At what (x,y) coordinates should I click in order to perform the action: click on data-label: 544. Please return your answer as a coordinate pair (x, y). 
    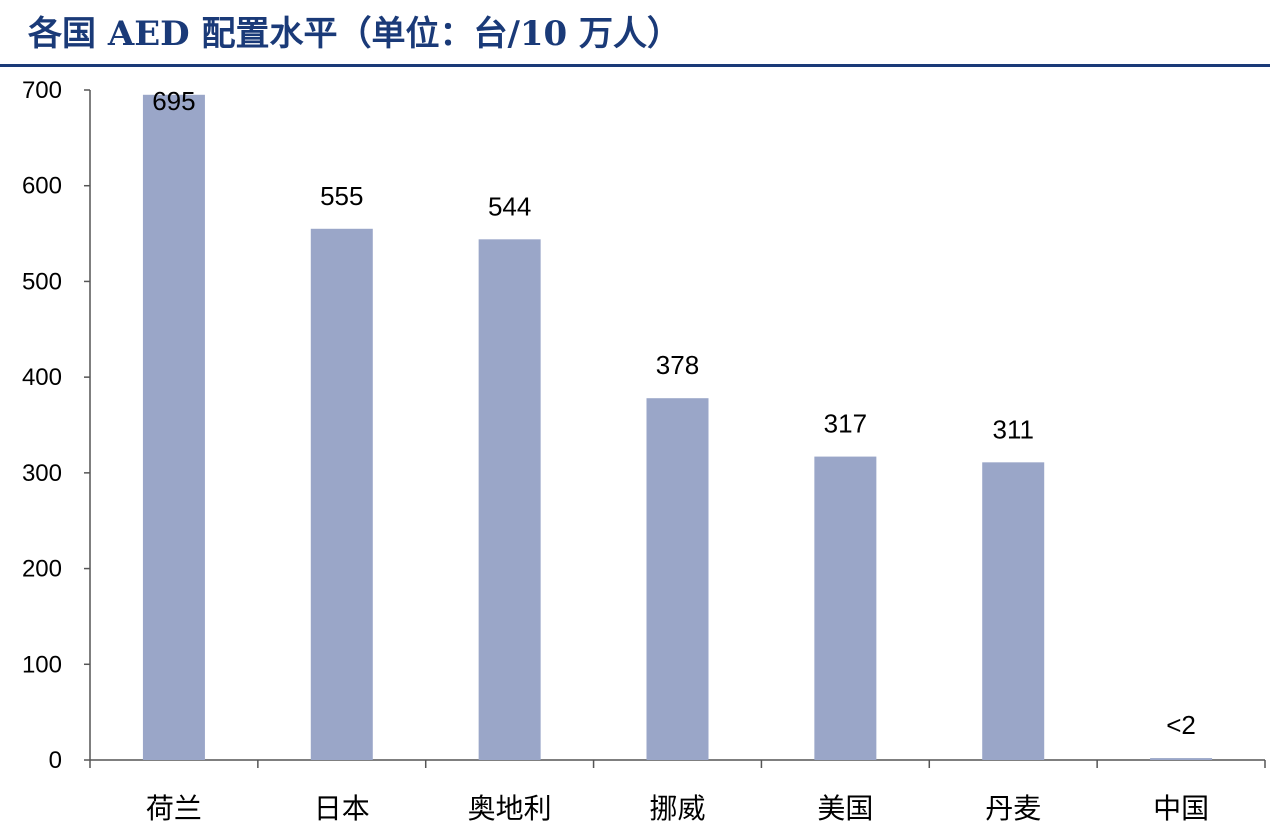
    Looking at the image, I should click on (509, 206).